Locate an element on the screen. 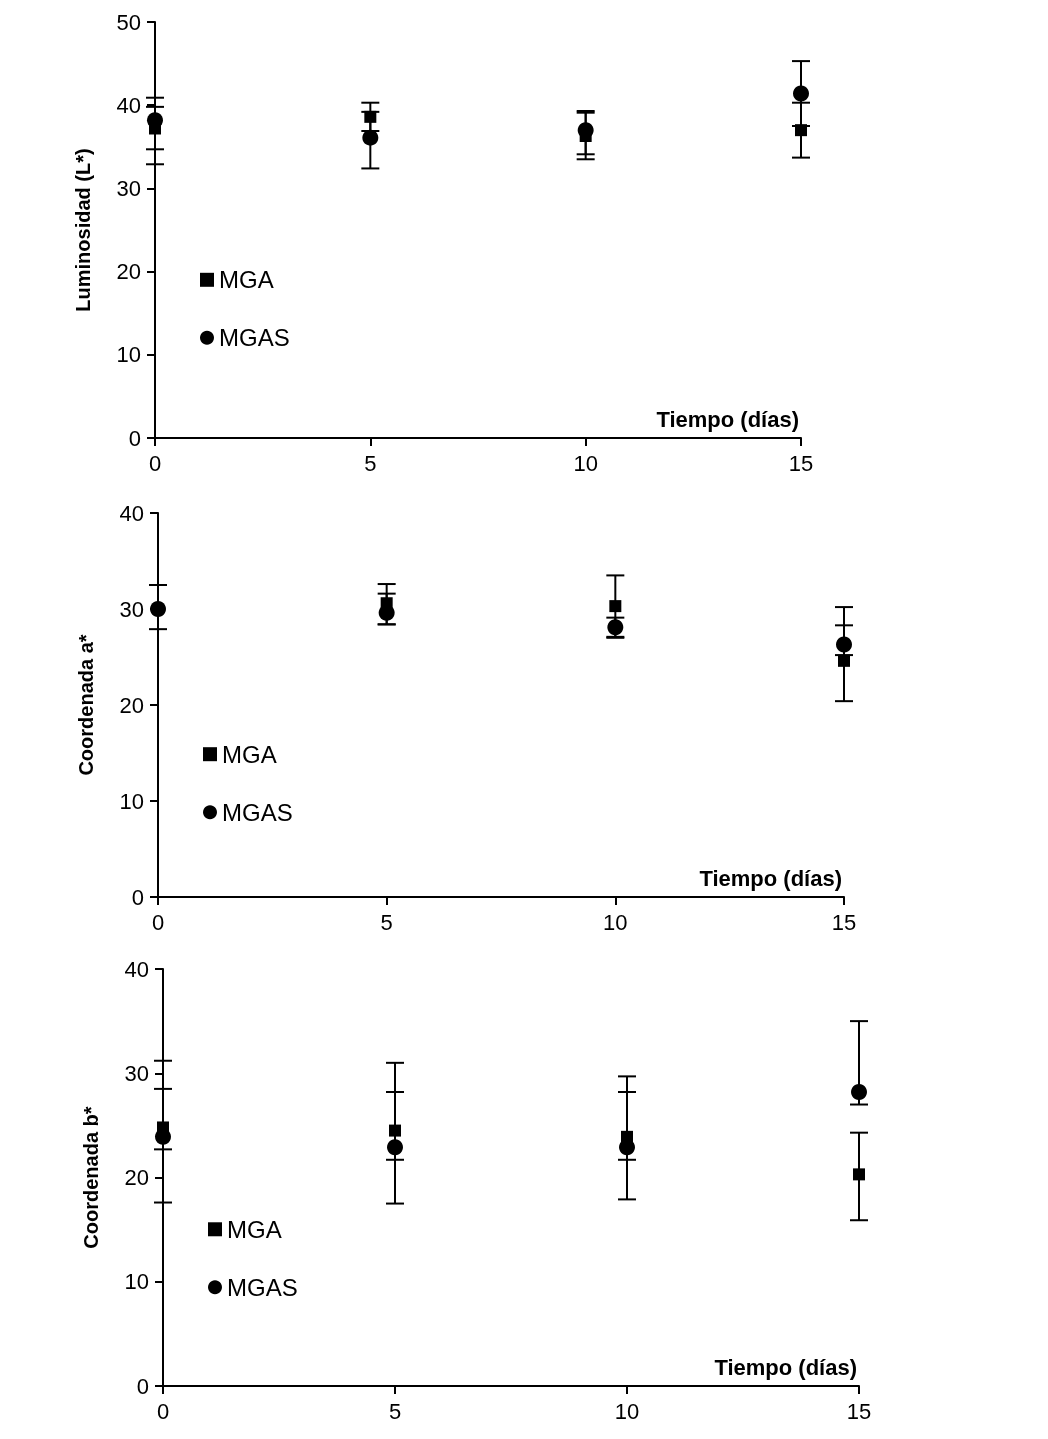 This screenshot has height=1439, width=1048. y-axis-title: Coordenada a* is located at coordinates (86, 705).